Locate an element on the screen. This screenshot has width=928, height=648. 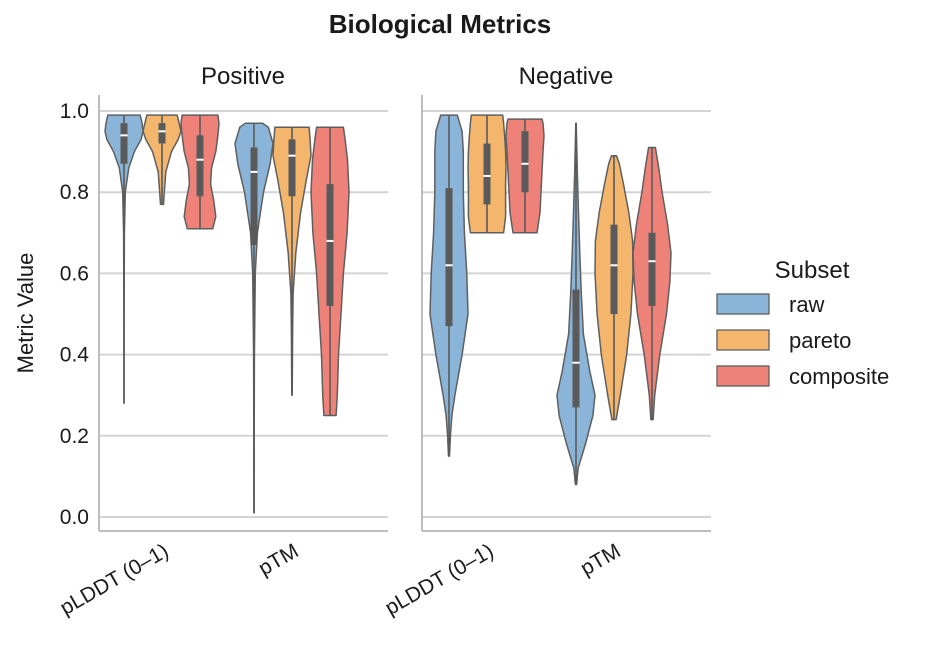
legend-label: pareto is located at coordinates (820, 340).